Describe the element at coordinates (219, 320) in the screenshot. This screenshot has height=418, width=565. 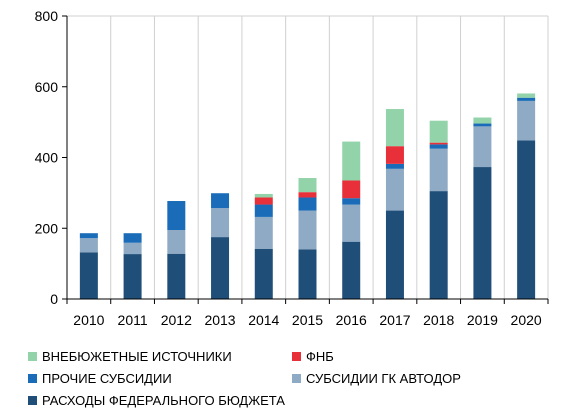
I see `x-tick-label: 2013` at that location.